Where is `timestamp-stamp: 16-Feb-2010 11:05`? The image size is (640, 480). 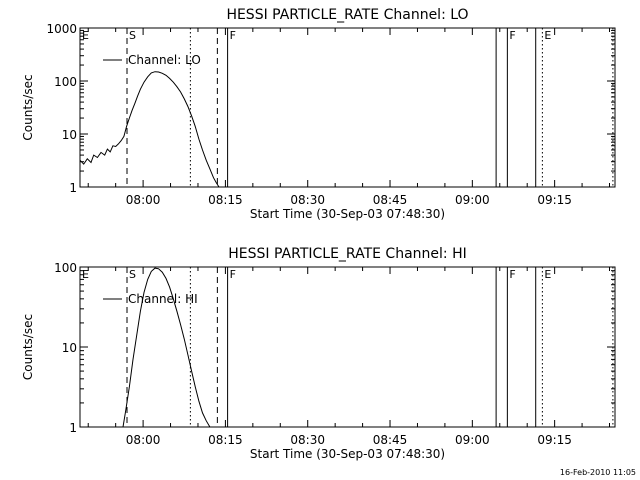
timestamp-stamp: 16-Feb-2010 11:05 is located at coordinates (598, 472).